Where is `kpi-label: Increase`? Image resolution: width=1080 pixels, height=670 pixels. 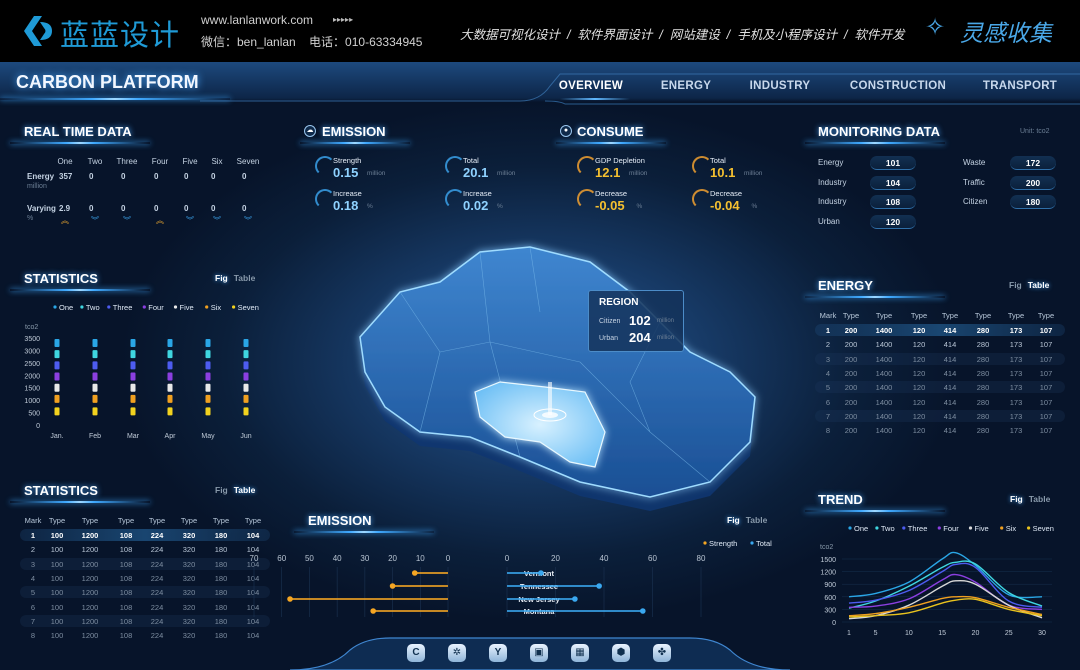 kpi-label: Increase is located at coordinates (477, 193).